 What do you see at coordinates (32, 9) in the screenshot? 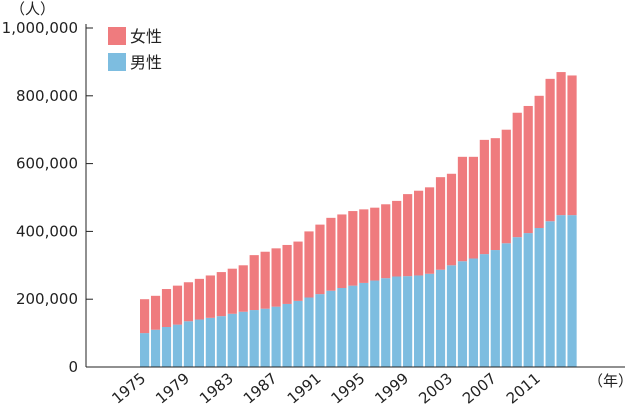
I see `y-axis-label: （人）` at bounding box center [32, 9].